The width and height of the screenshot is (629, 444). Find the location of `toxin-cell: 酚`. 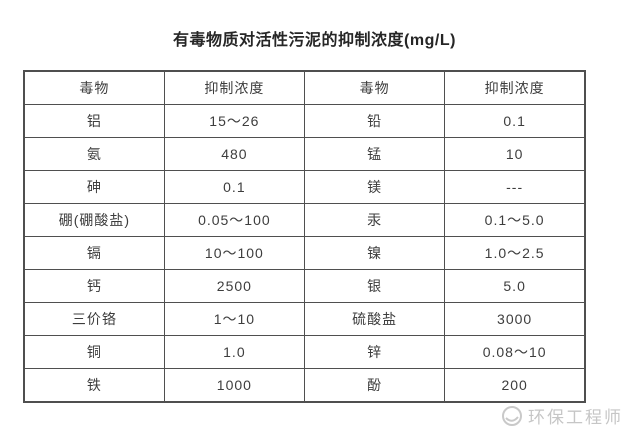

toxin-cell: 酚 is located at coordinates (374, 385).